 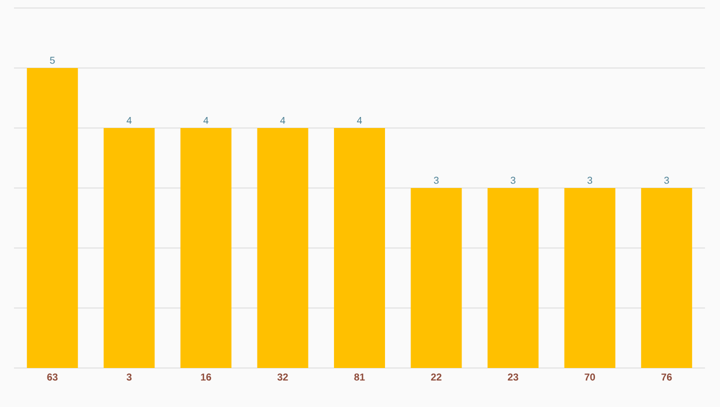 I want to click on x-tick-label: 16, so click(x=206, y=377).